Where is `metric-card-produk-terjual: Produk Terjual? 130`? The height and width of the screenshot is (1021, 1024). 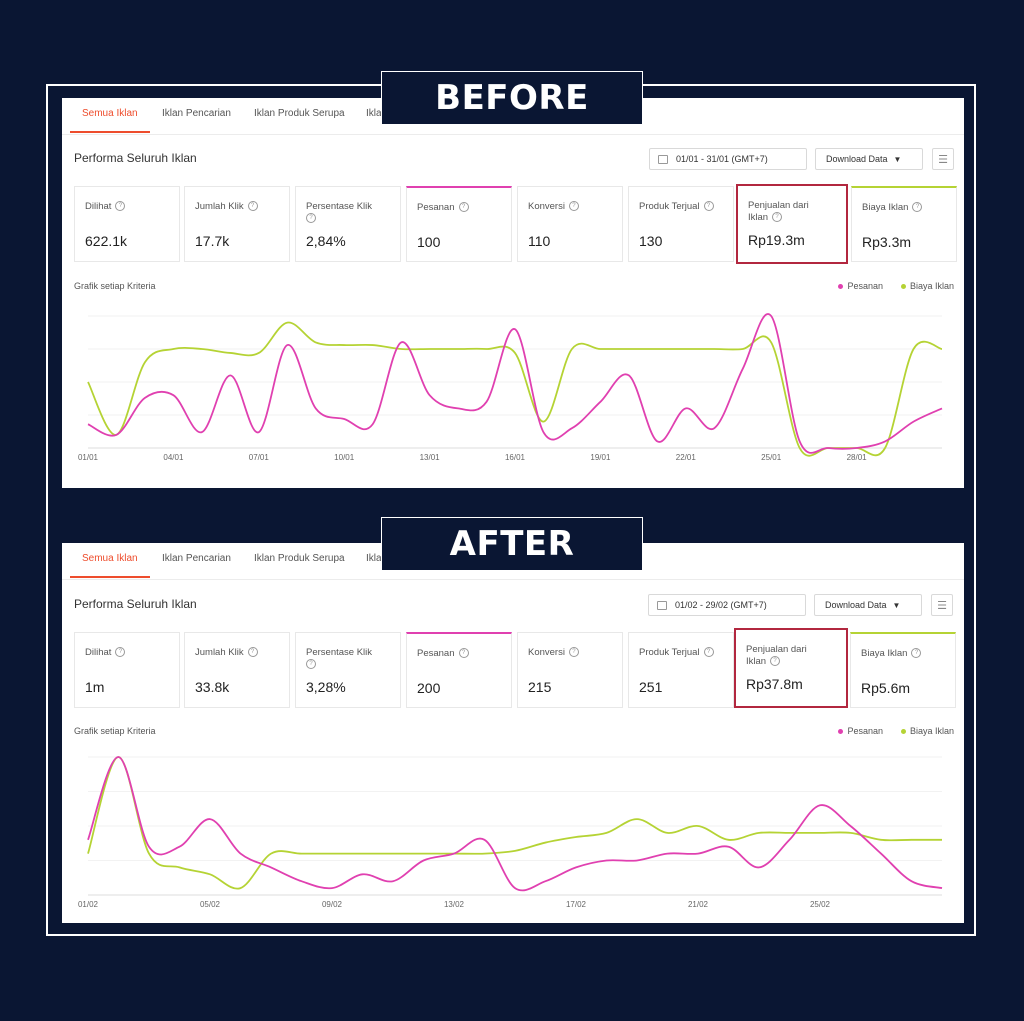
metric-card-produk-terjual: Produk Terjual? 130 is located at coordinates (681, 224).